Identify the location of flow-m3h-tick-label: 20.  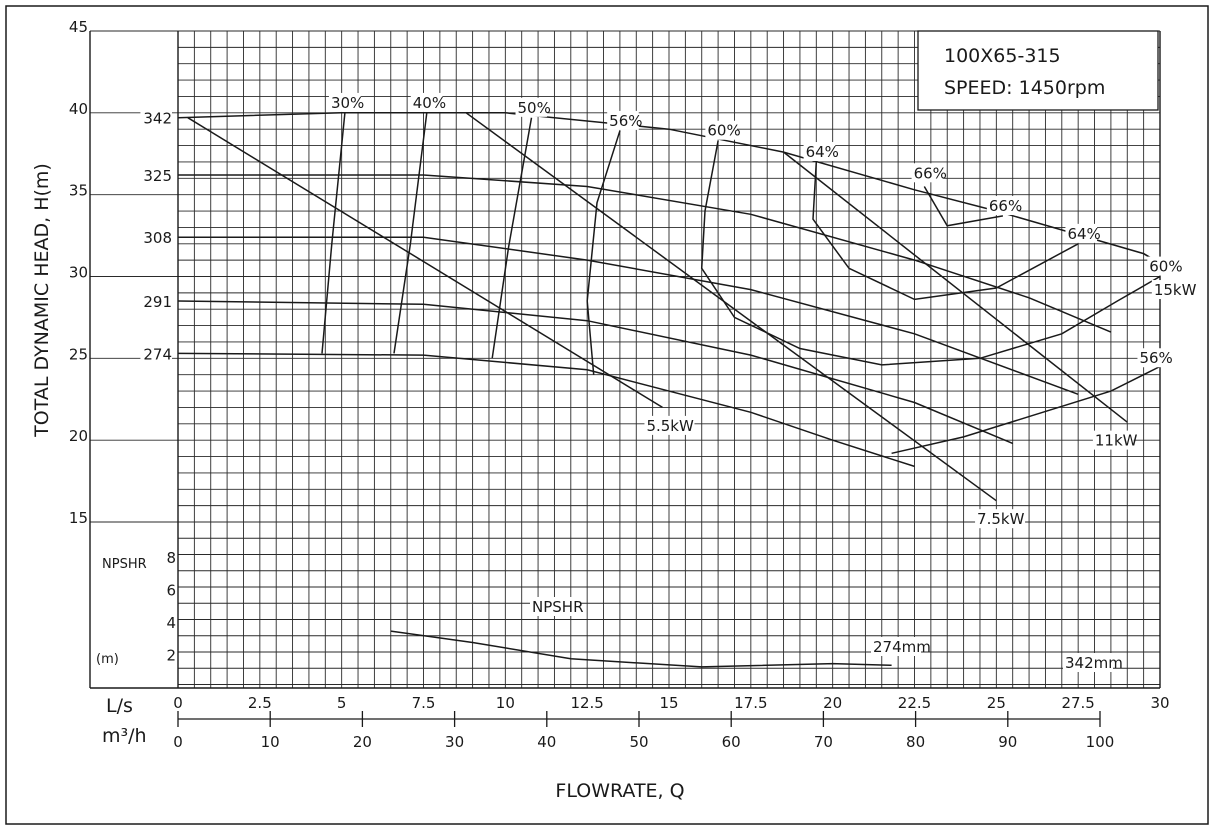
(362, 742).